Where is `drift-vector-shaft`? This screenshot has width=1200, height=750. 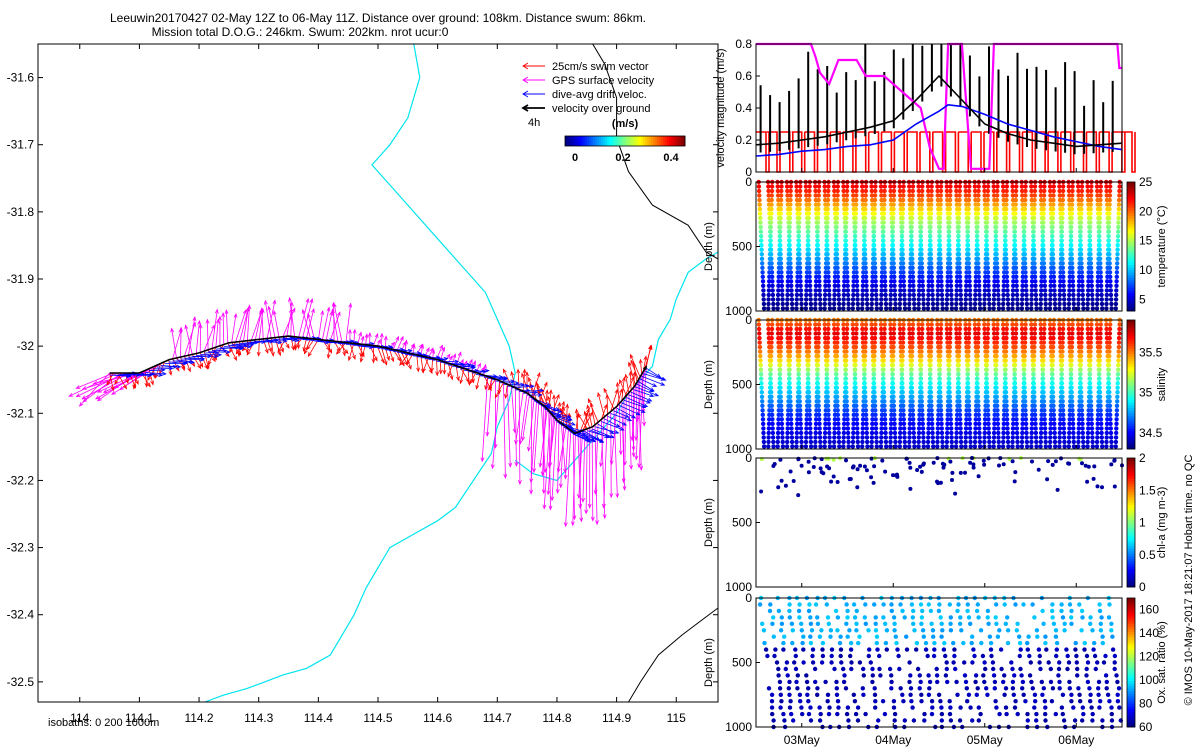 drift-vector-shaft is located at coordinates (122, 375).